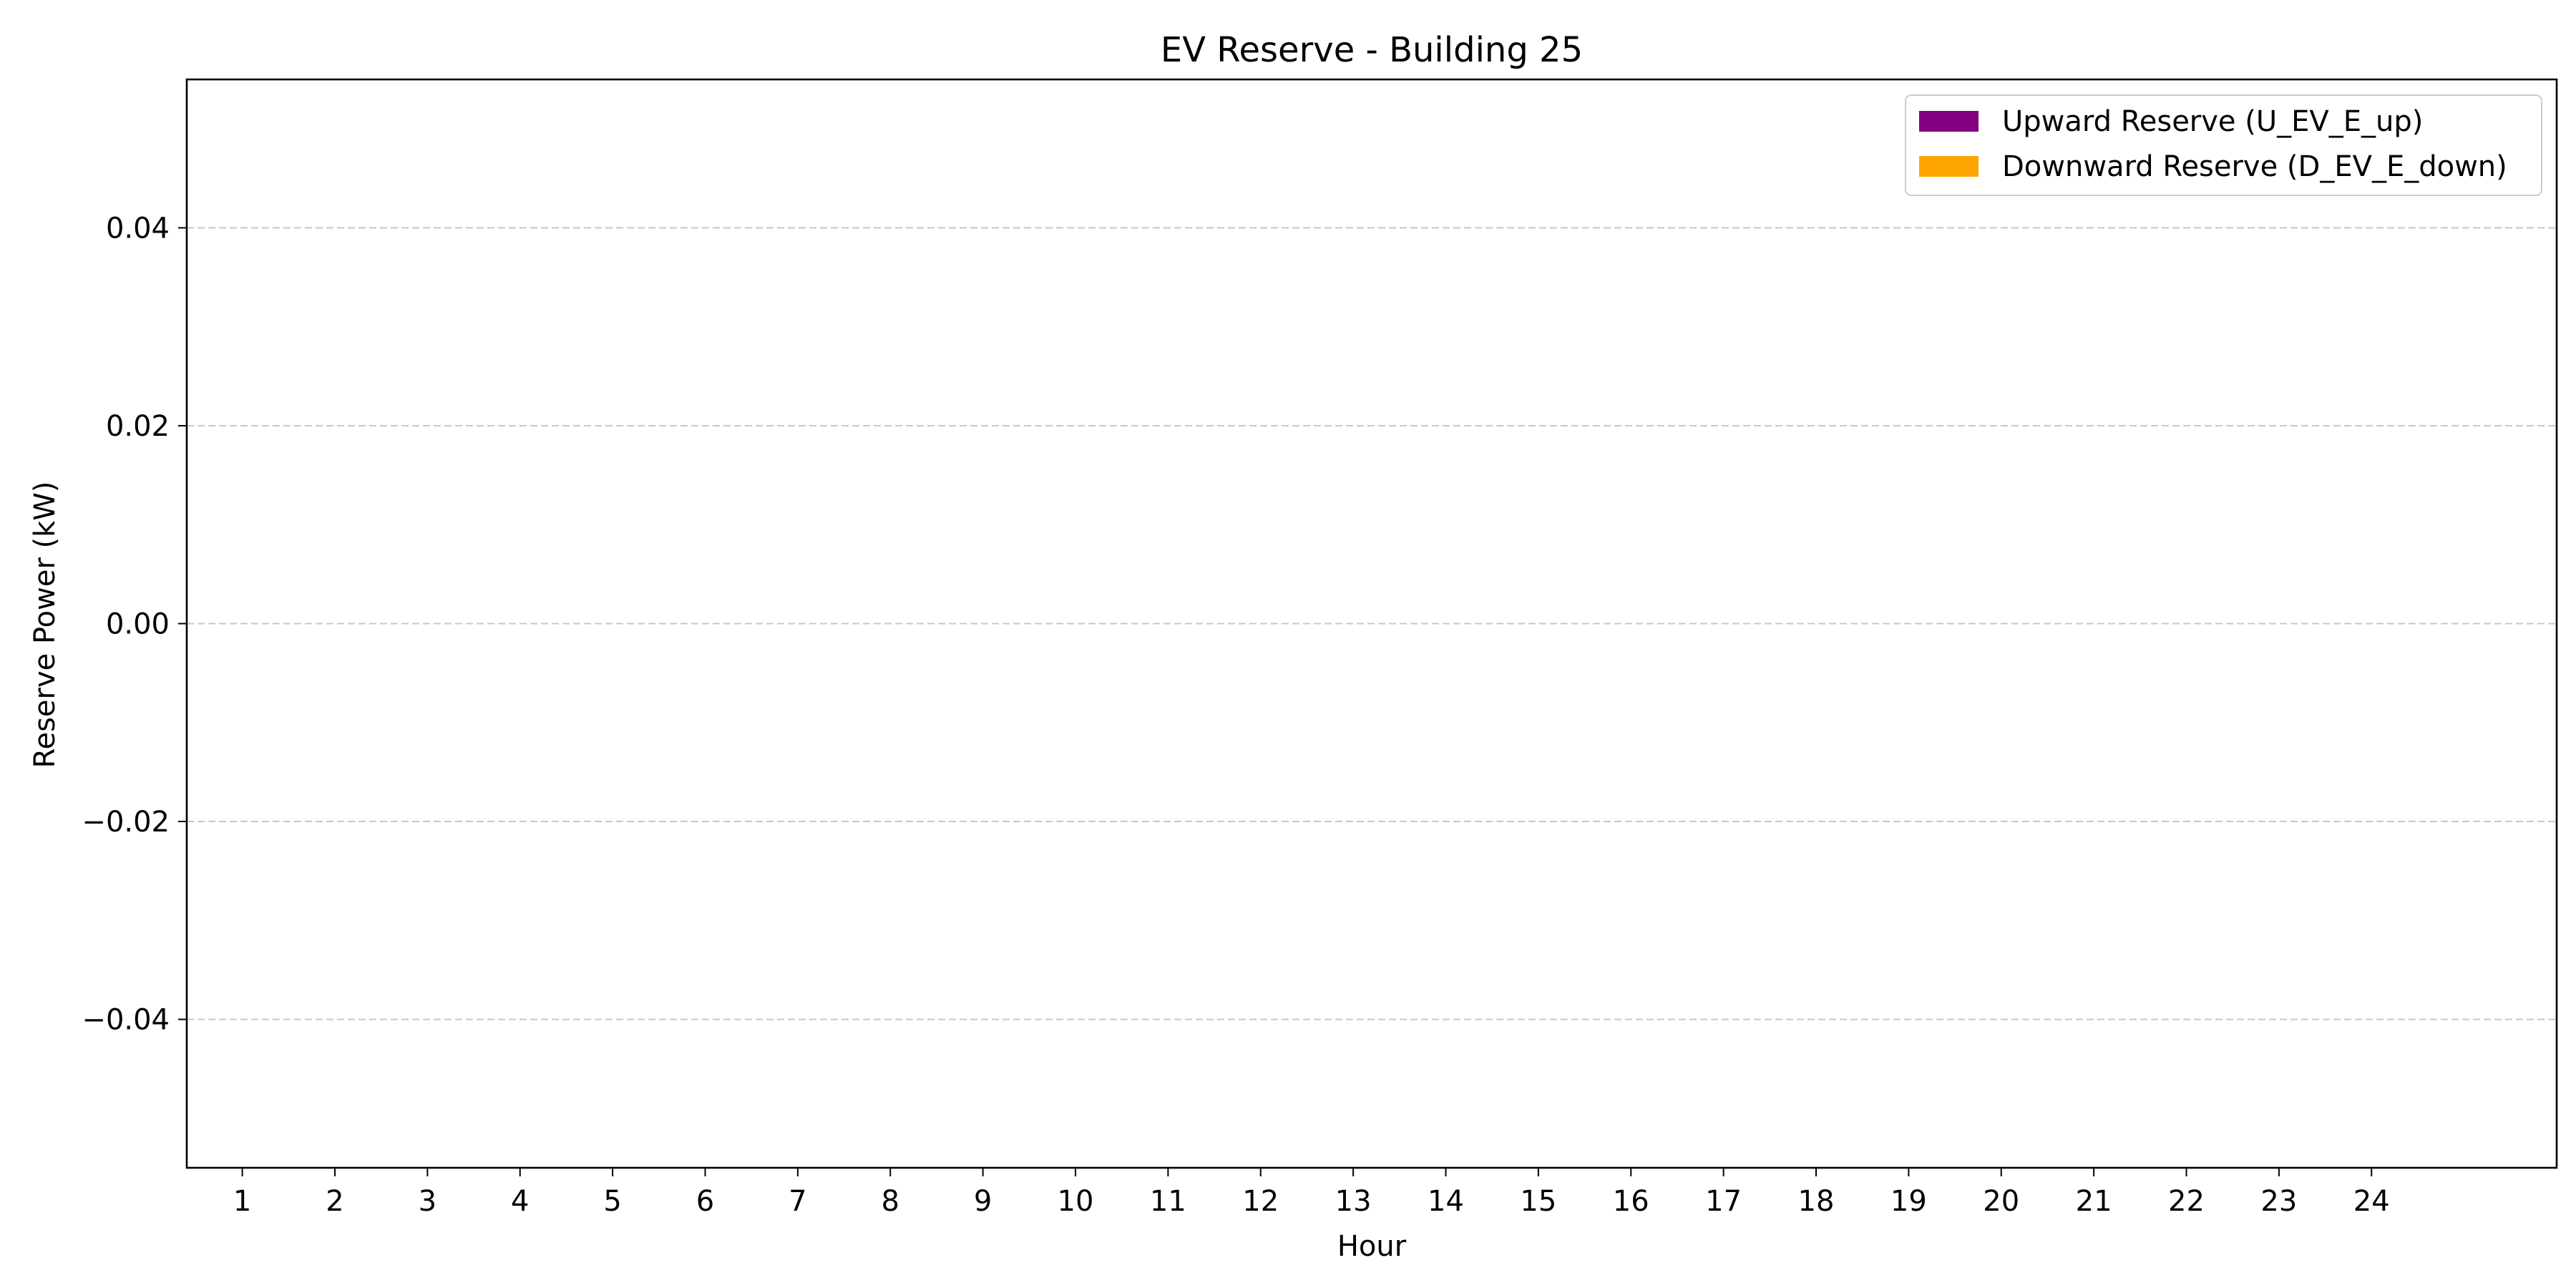 The image size is (2576, 1288). I want to click on x-tick-label: 5, so click(612, 1201).